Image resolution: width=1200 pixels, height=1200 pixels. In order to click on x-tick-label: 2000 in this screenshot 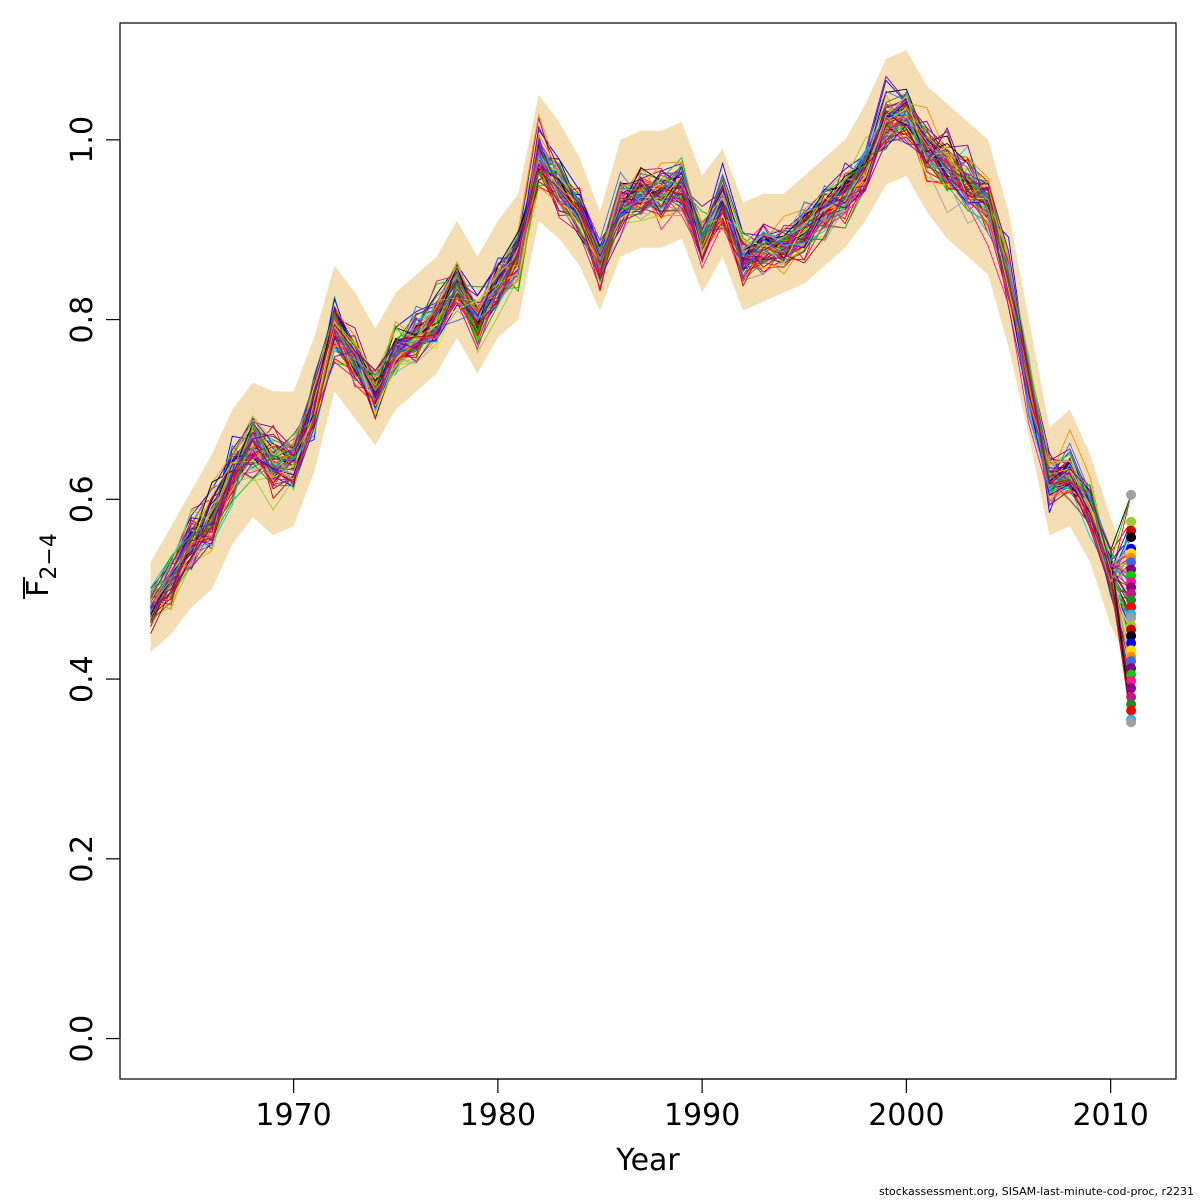, I will do `click(906, 1115)`.